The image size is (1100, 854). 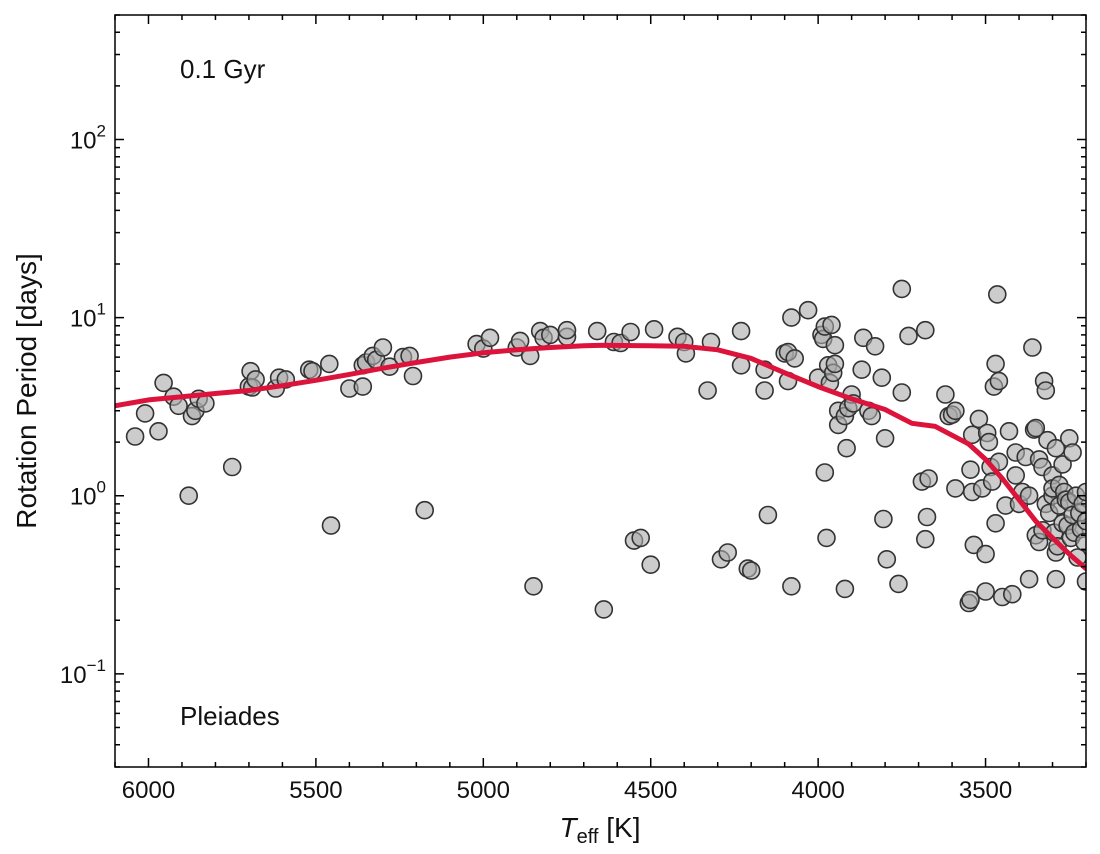 I want to click on y-tick-label: 10⁰, so click(x=88, y=494).